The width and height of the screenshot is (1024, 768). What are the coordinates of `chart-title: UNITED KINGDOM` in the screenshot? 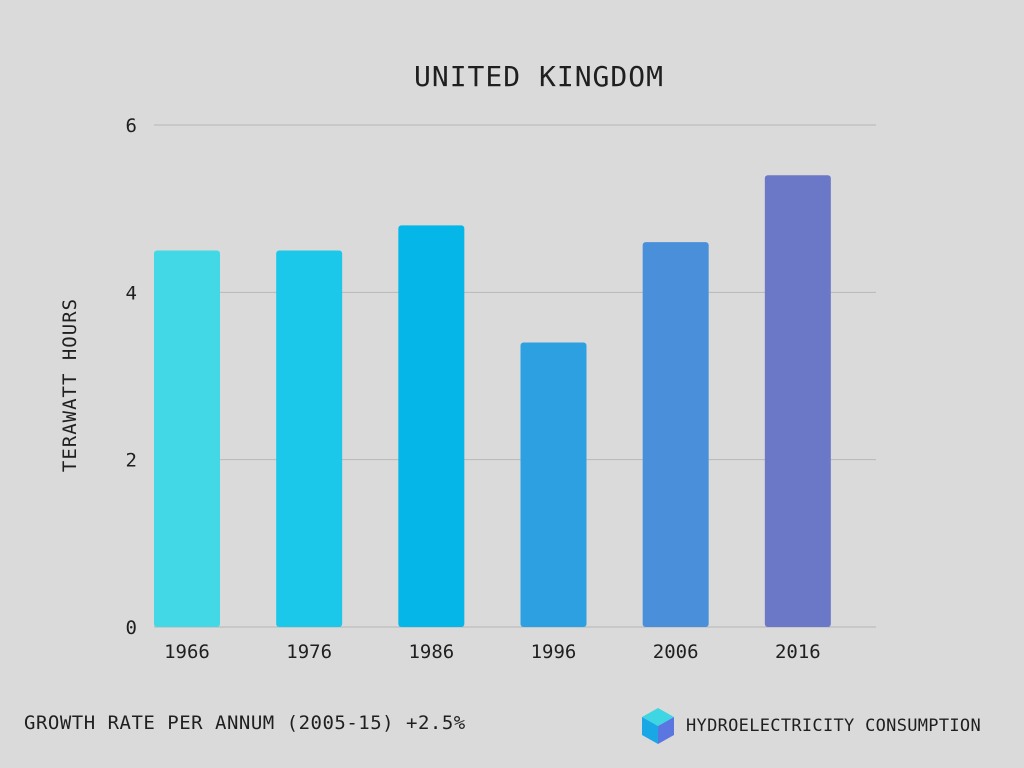 It's located at (539, 76).